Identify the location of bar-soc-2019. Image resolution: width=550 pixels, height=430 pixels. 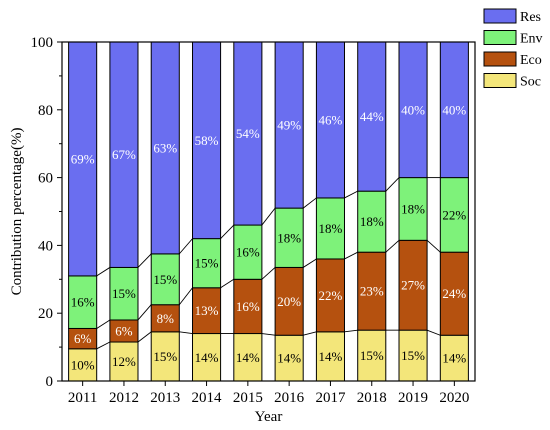
(413, 355).